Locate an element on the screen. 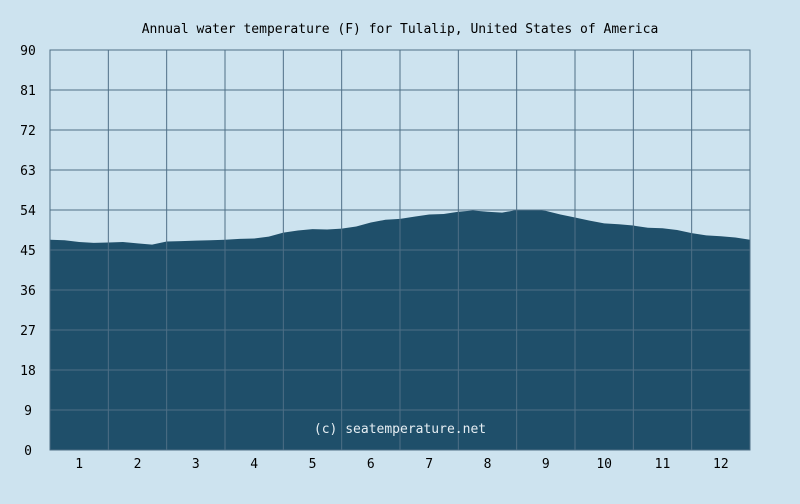 This screenshot has width=800, height=504. x-tick-label: 8 is located at coordinates (488, 464).